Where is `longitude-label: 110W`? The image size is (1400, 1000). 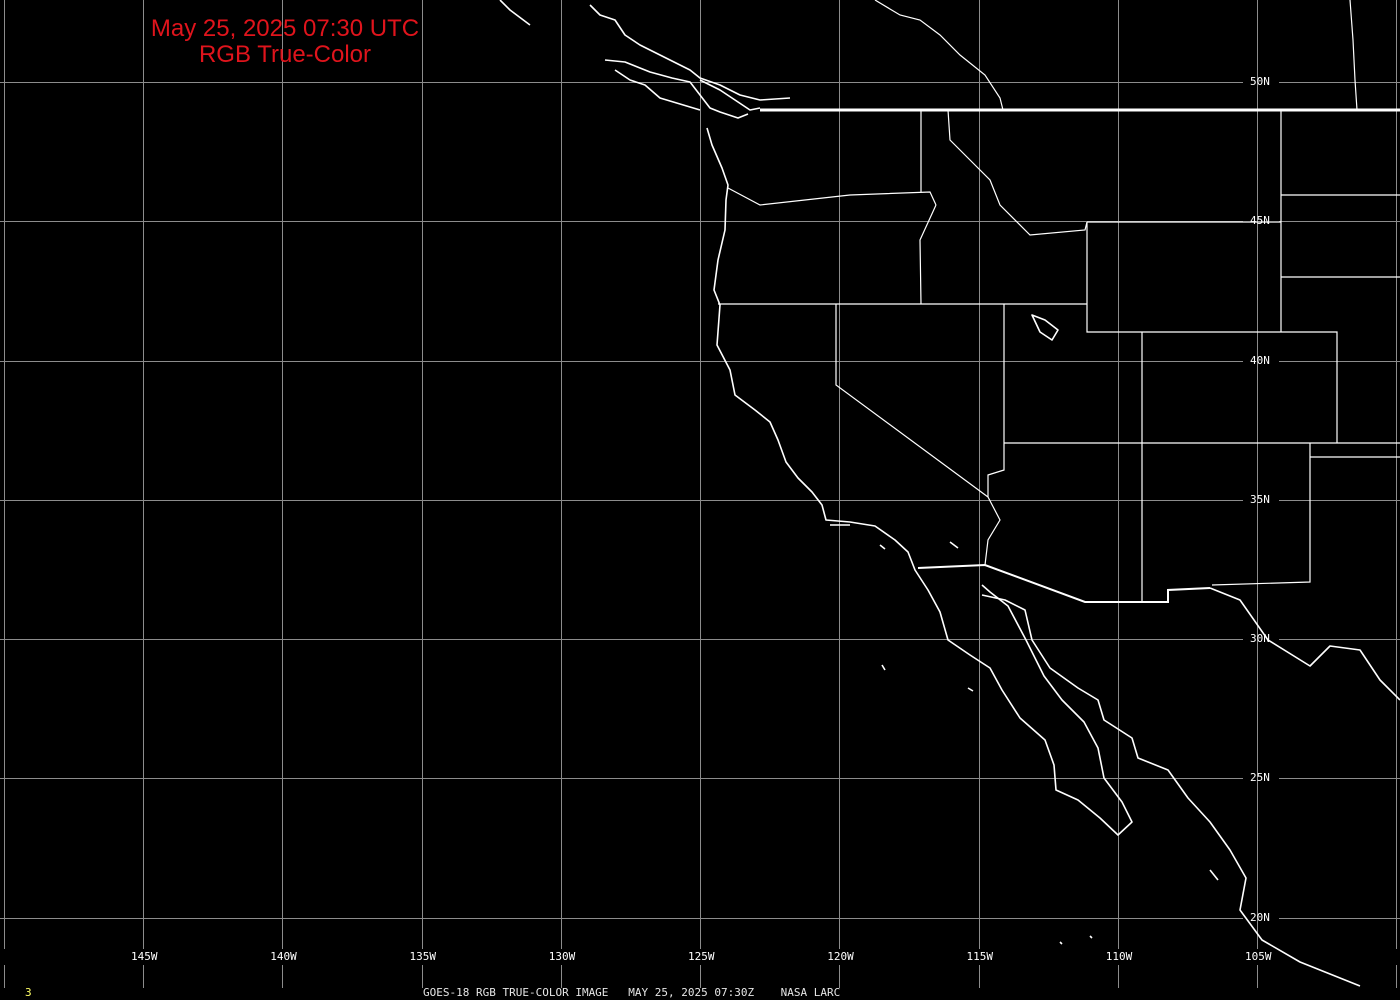
longitude-label: 110W is located at coordinates (1119, 956).